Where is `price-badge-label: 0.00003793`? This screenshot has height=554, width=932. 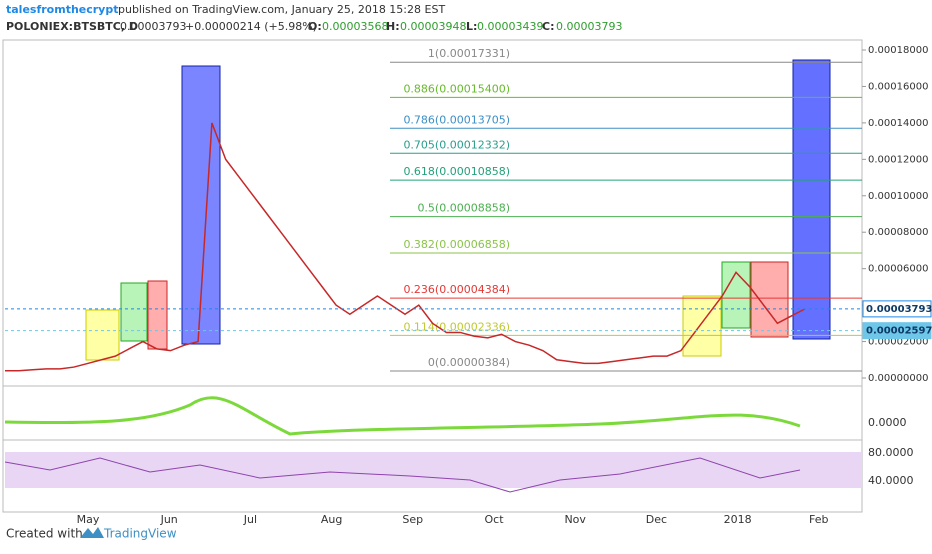
price-badge-label: 0.00003793 is located at coordinates (899, 309).